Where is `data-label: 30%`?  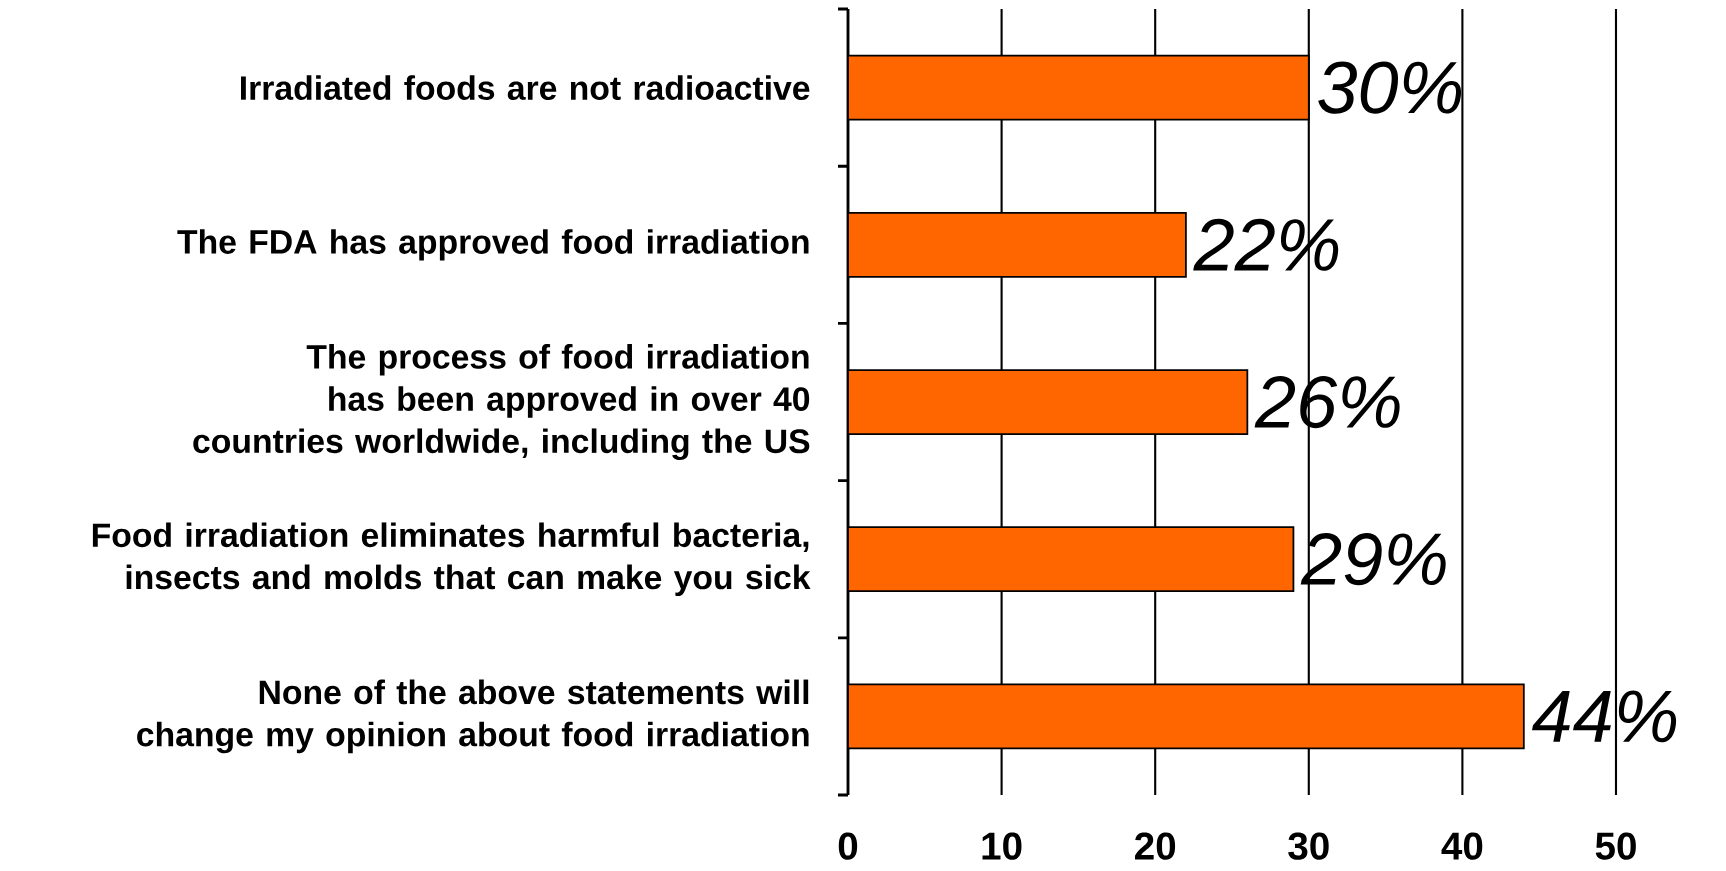
data-label: 30% is located at coordinates (1390, 87).